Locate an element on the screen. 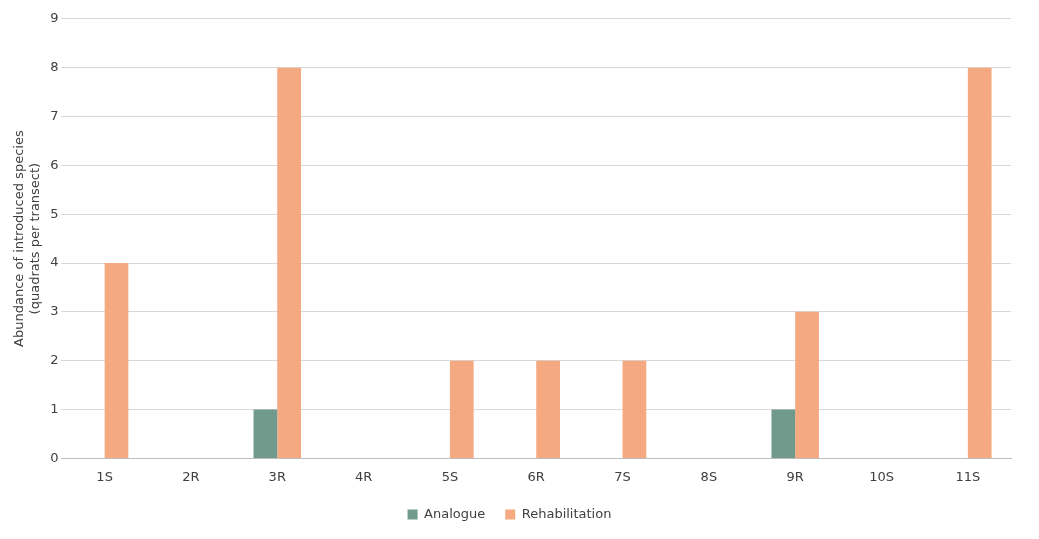 The height and width of the screenshot is (539, 1039). x-tick-label: 10S is located at coordinates (881, 476).